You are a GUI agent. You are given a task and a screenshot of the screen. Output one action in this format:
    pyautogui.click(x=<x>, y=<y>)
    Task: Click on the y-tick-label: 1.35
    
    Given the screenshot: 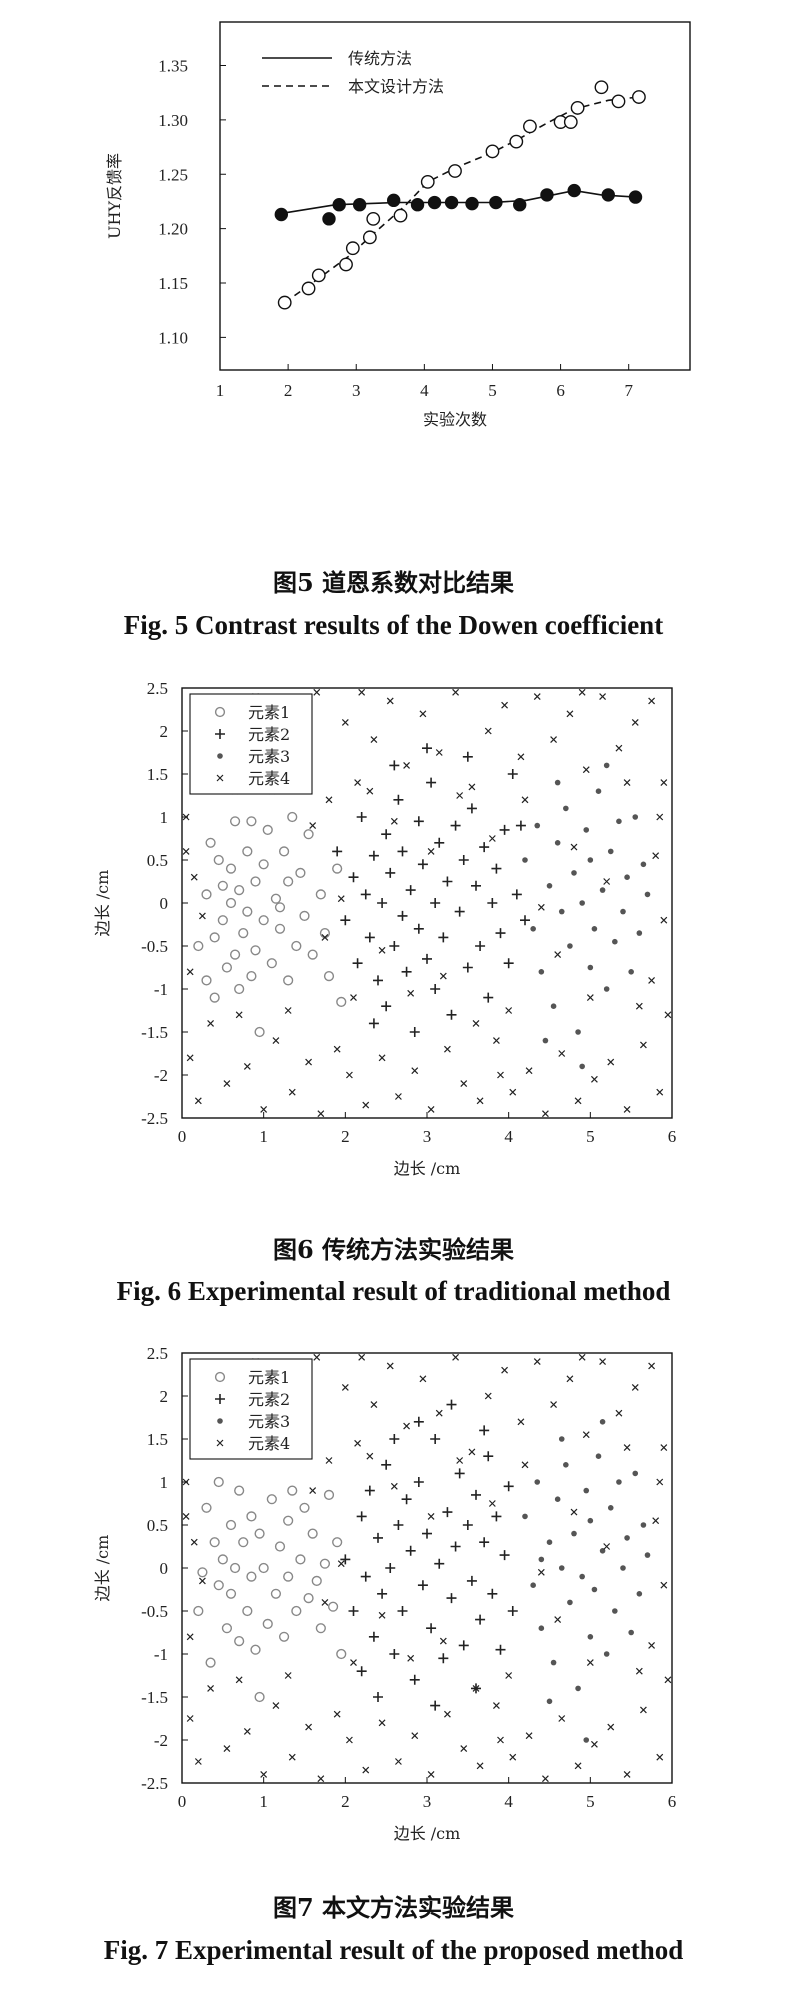 What is the action you would take?
    pyautogui.click(x=173, y=66)
    